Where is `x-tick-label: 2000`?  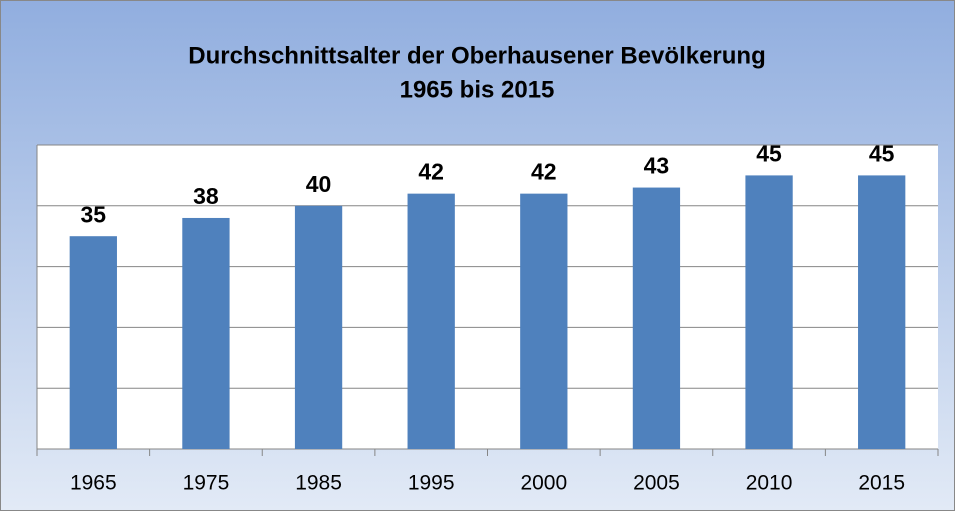
x-tick-label: 2000 is located at coordinates (543, 483).